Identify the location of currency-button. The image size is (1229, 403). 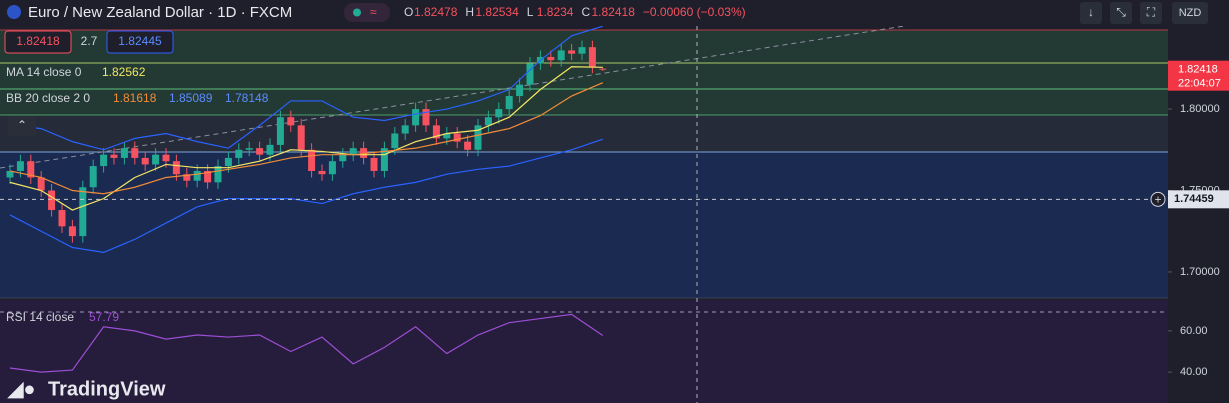
(1190, 13).